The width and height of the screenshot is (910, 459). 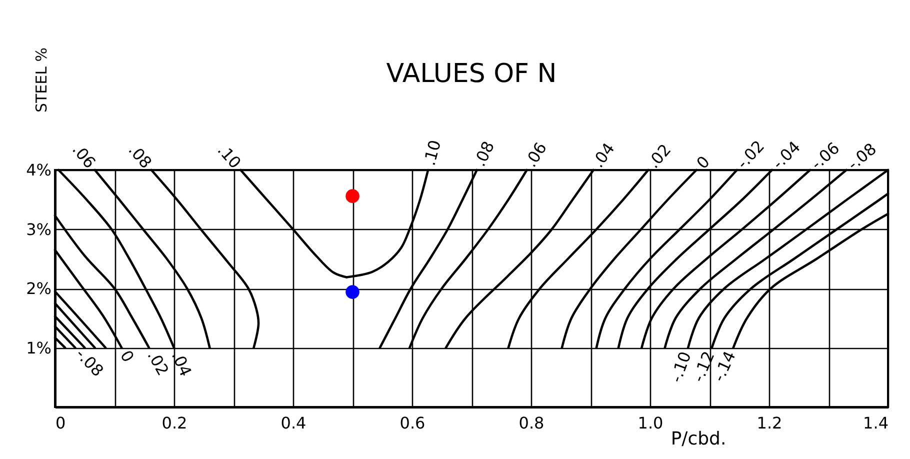 What do you see at coordinates (175, 423) in the screenshot?
I see `x-tick-label: 0.2` at bounding box center [175, 423].